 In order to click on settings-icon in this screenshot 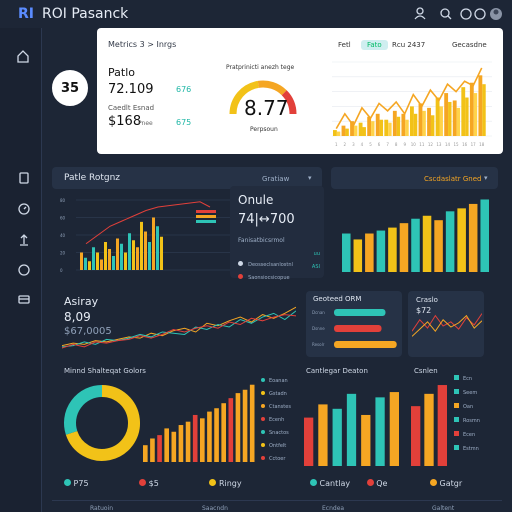, I will do `click(480, 14)`.